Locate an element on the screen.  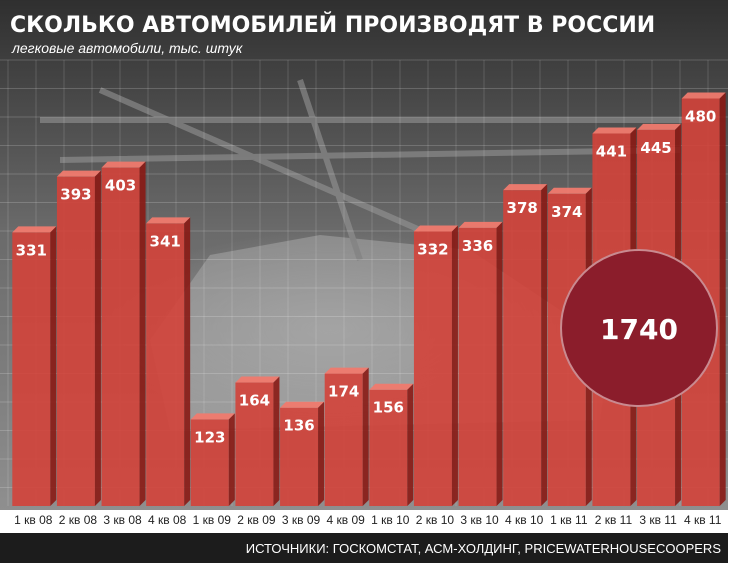
bar-value-label: 136 is located at coordinates (298, 426).